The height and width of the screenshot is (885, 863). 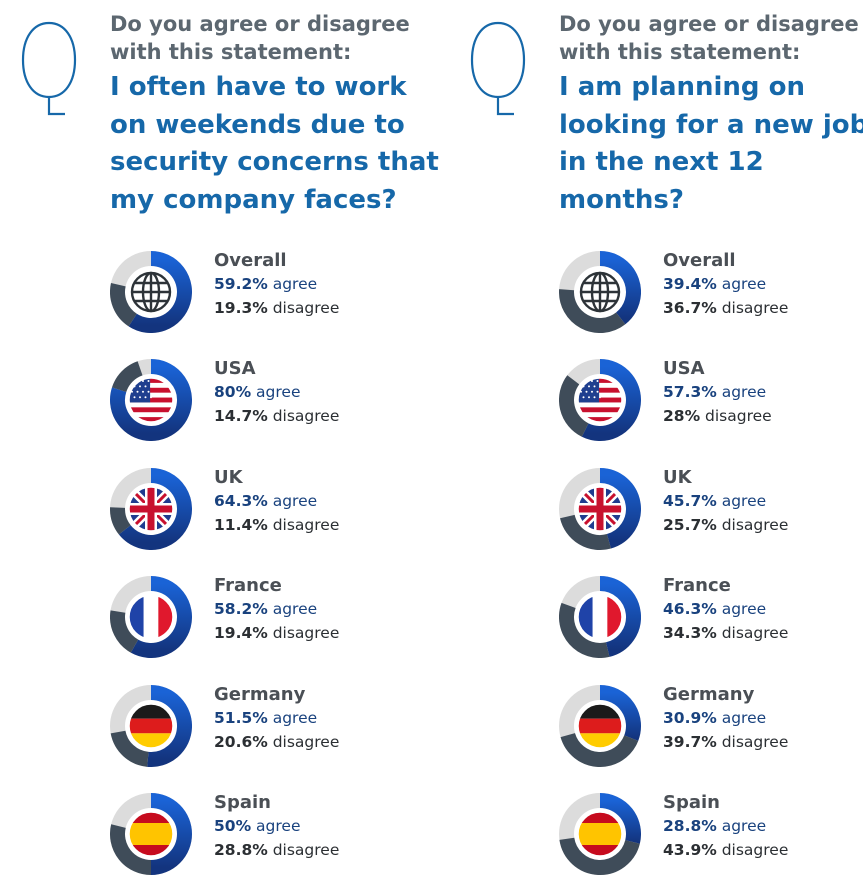 What do you see at coordinates (329, 525) in the screenshot?
I see `disagree-stat: 11.4% disagree` at bounding box center [329, 525].